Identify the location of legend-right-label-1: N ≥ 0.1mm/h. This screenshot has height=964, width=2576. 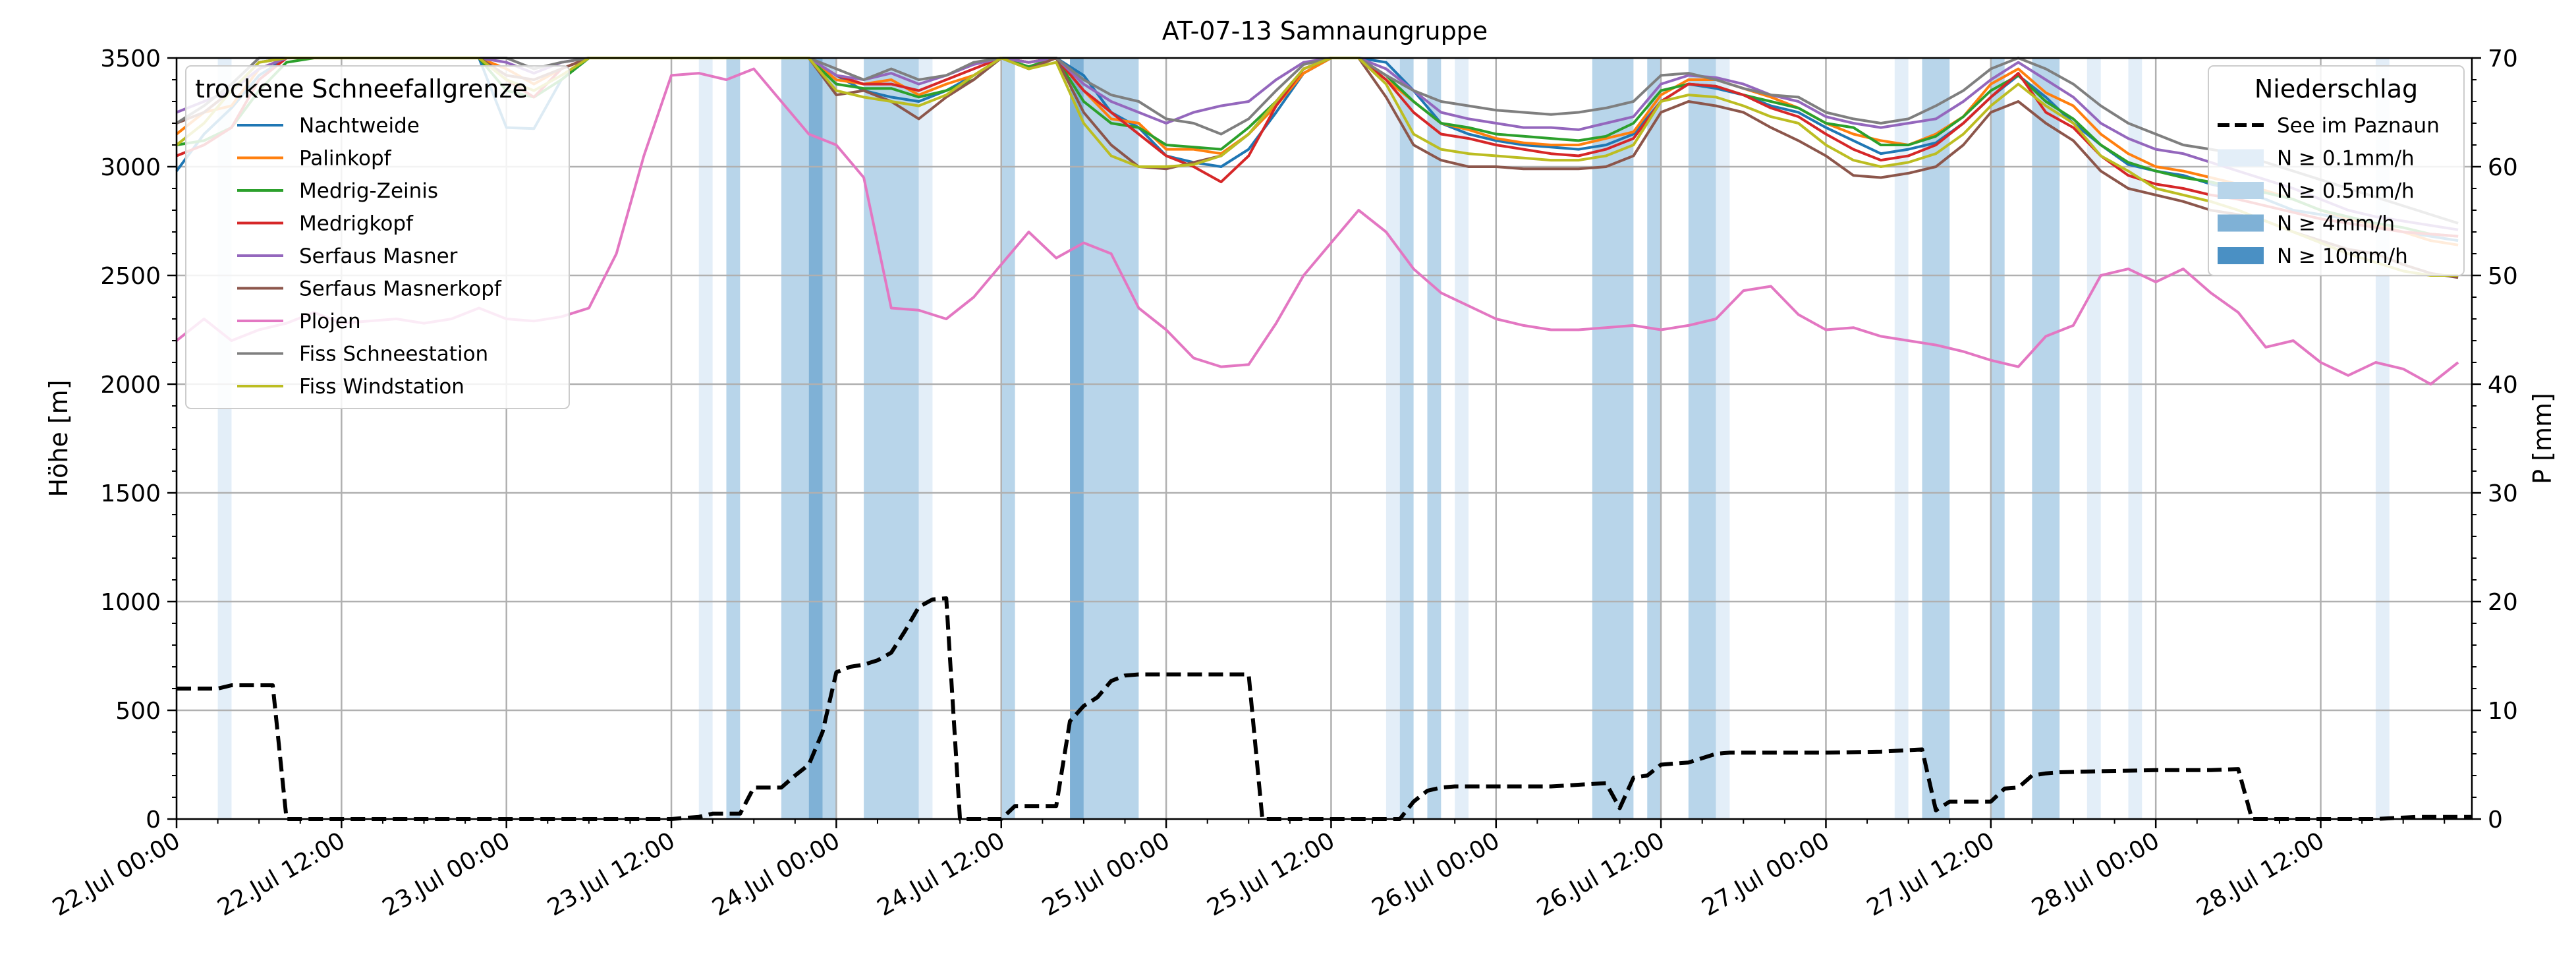
(2346, 159).